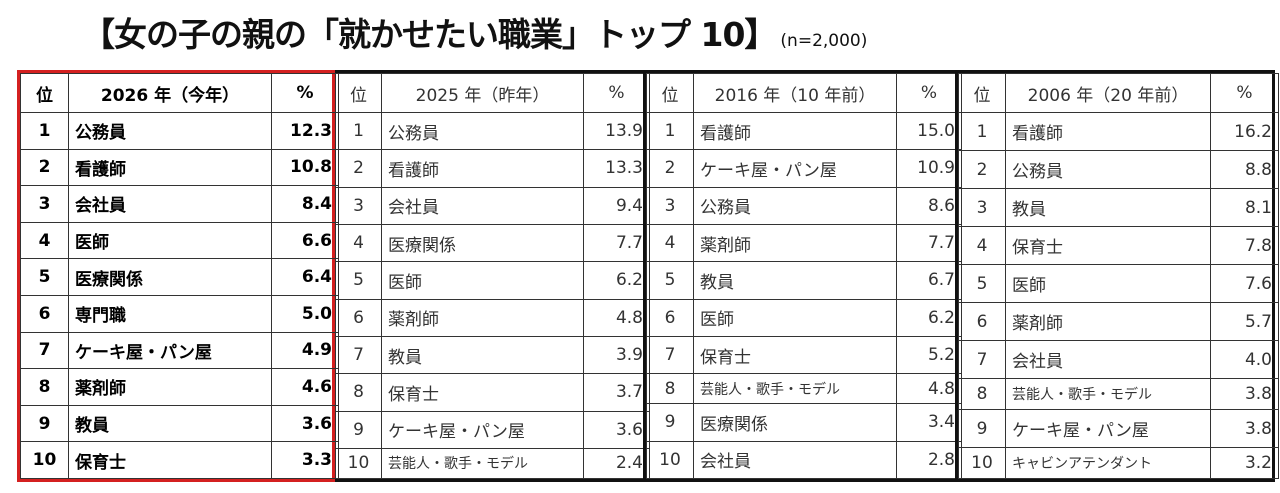 Image resolution: width=1280 pixels, height=493 pixels. I want to click on percent-cell: 3.8, so click(1244, 394).